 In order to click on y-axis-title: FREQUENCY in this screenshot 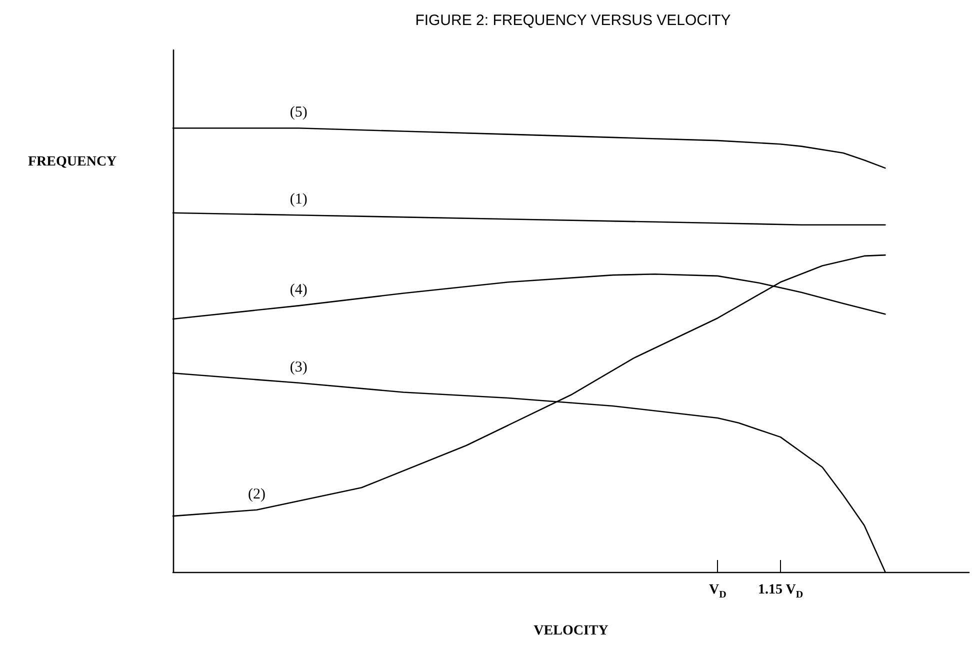, I will do `click(72, 162)`.